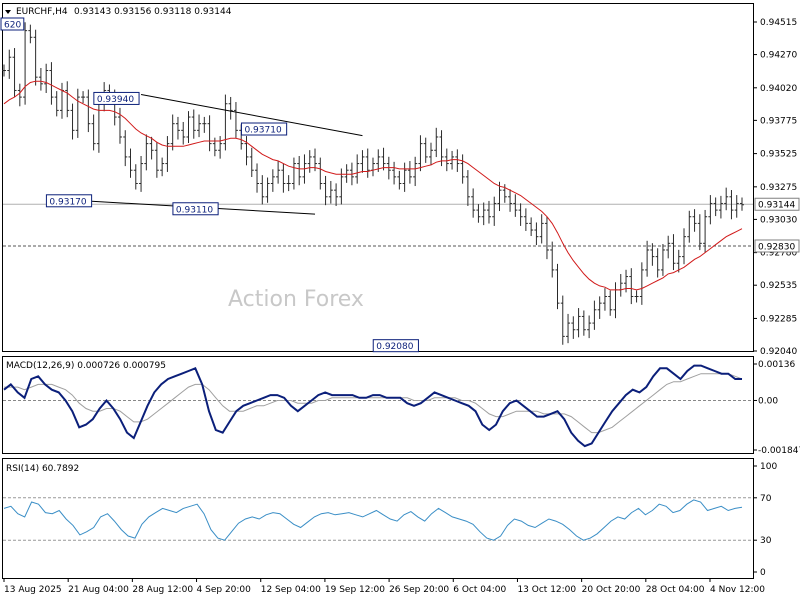 The width and height of the screenshot is (800, 604). I want to click on annotation-label: 0.92080, so click(394, 347).